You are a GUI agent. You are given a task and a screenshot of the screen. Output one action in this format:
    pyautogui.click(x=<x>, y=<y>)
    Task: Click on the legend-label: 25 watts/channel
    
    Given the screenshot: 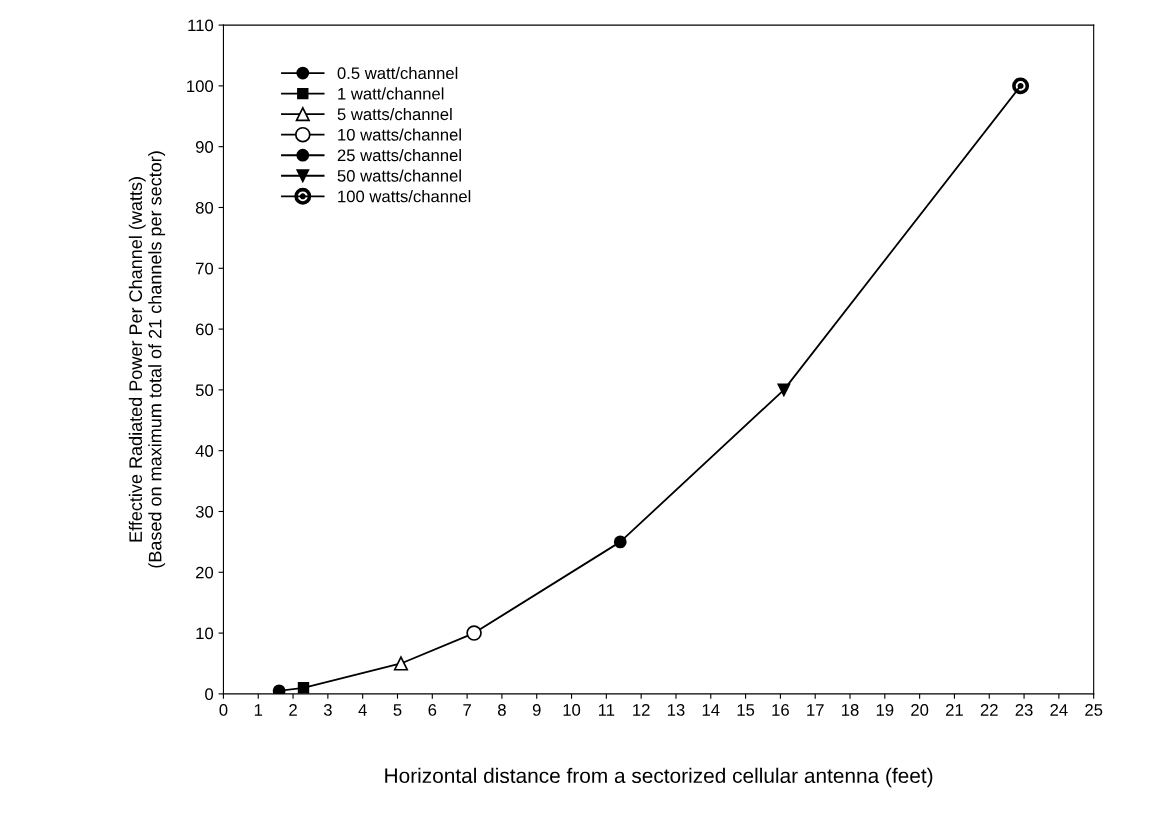 What is the action you would take?
    pyautogui.click(x=399, y=155)
    